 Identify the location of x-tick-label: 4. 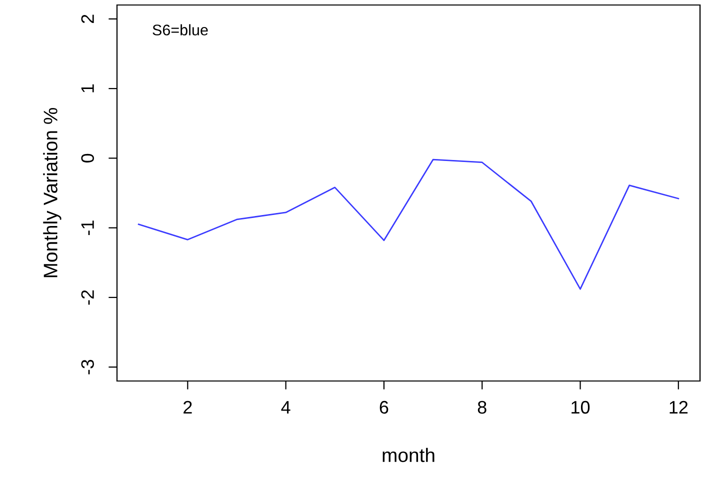
(285, 407).